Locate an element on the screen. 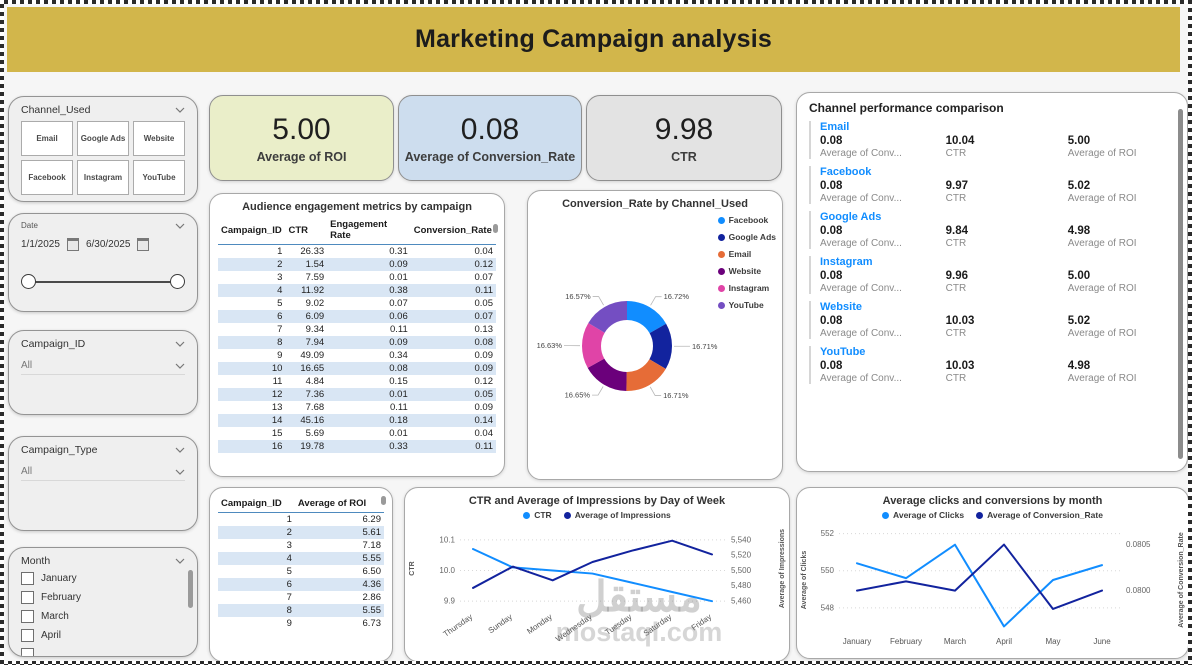 The image size is (1192, 665). slider-handle-start is located at coordinates (28, 281).